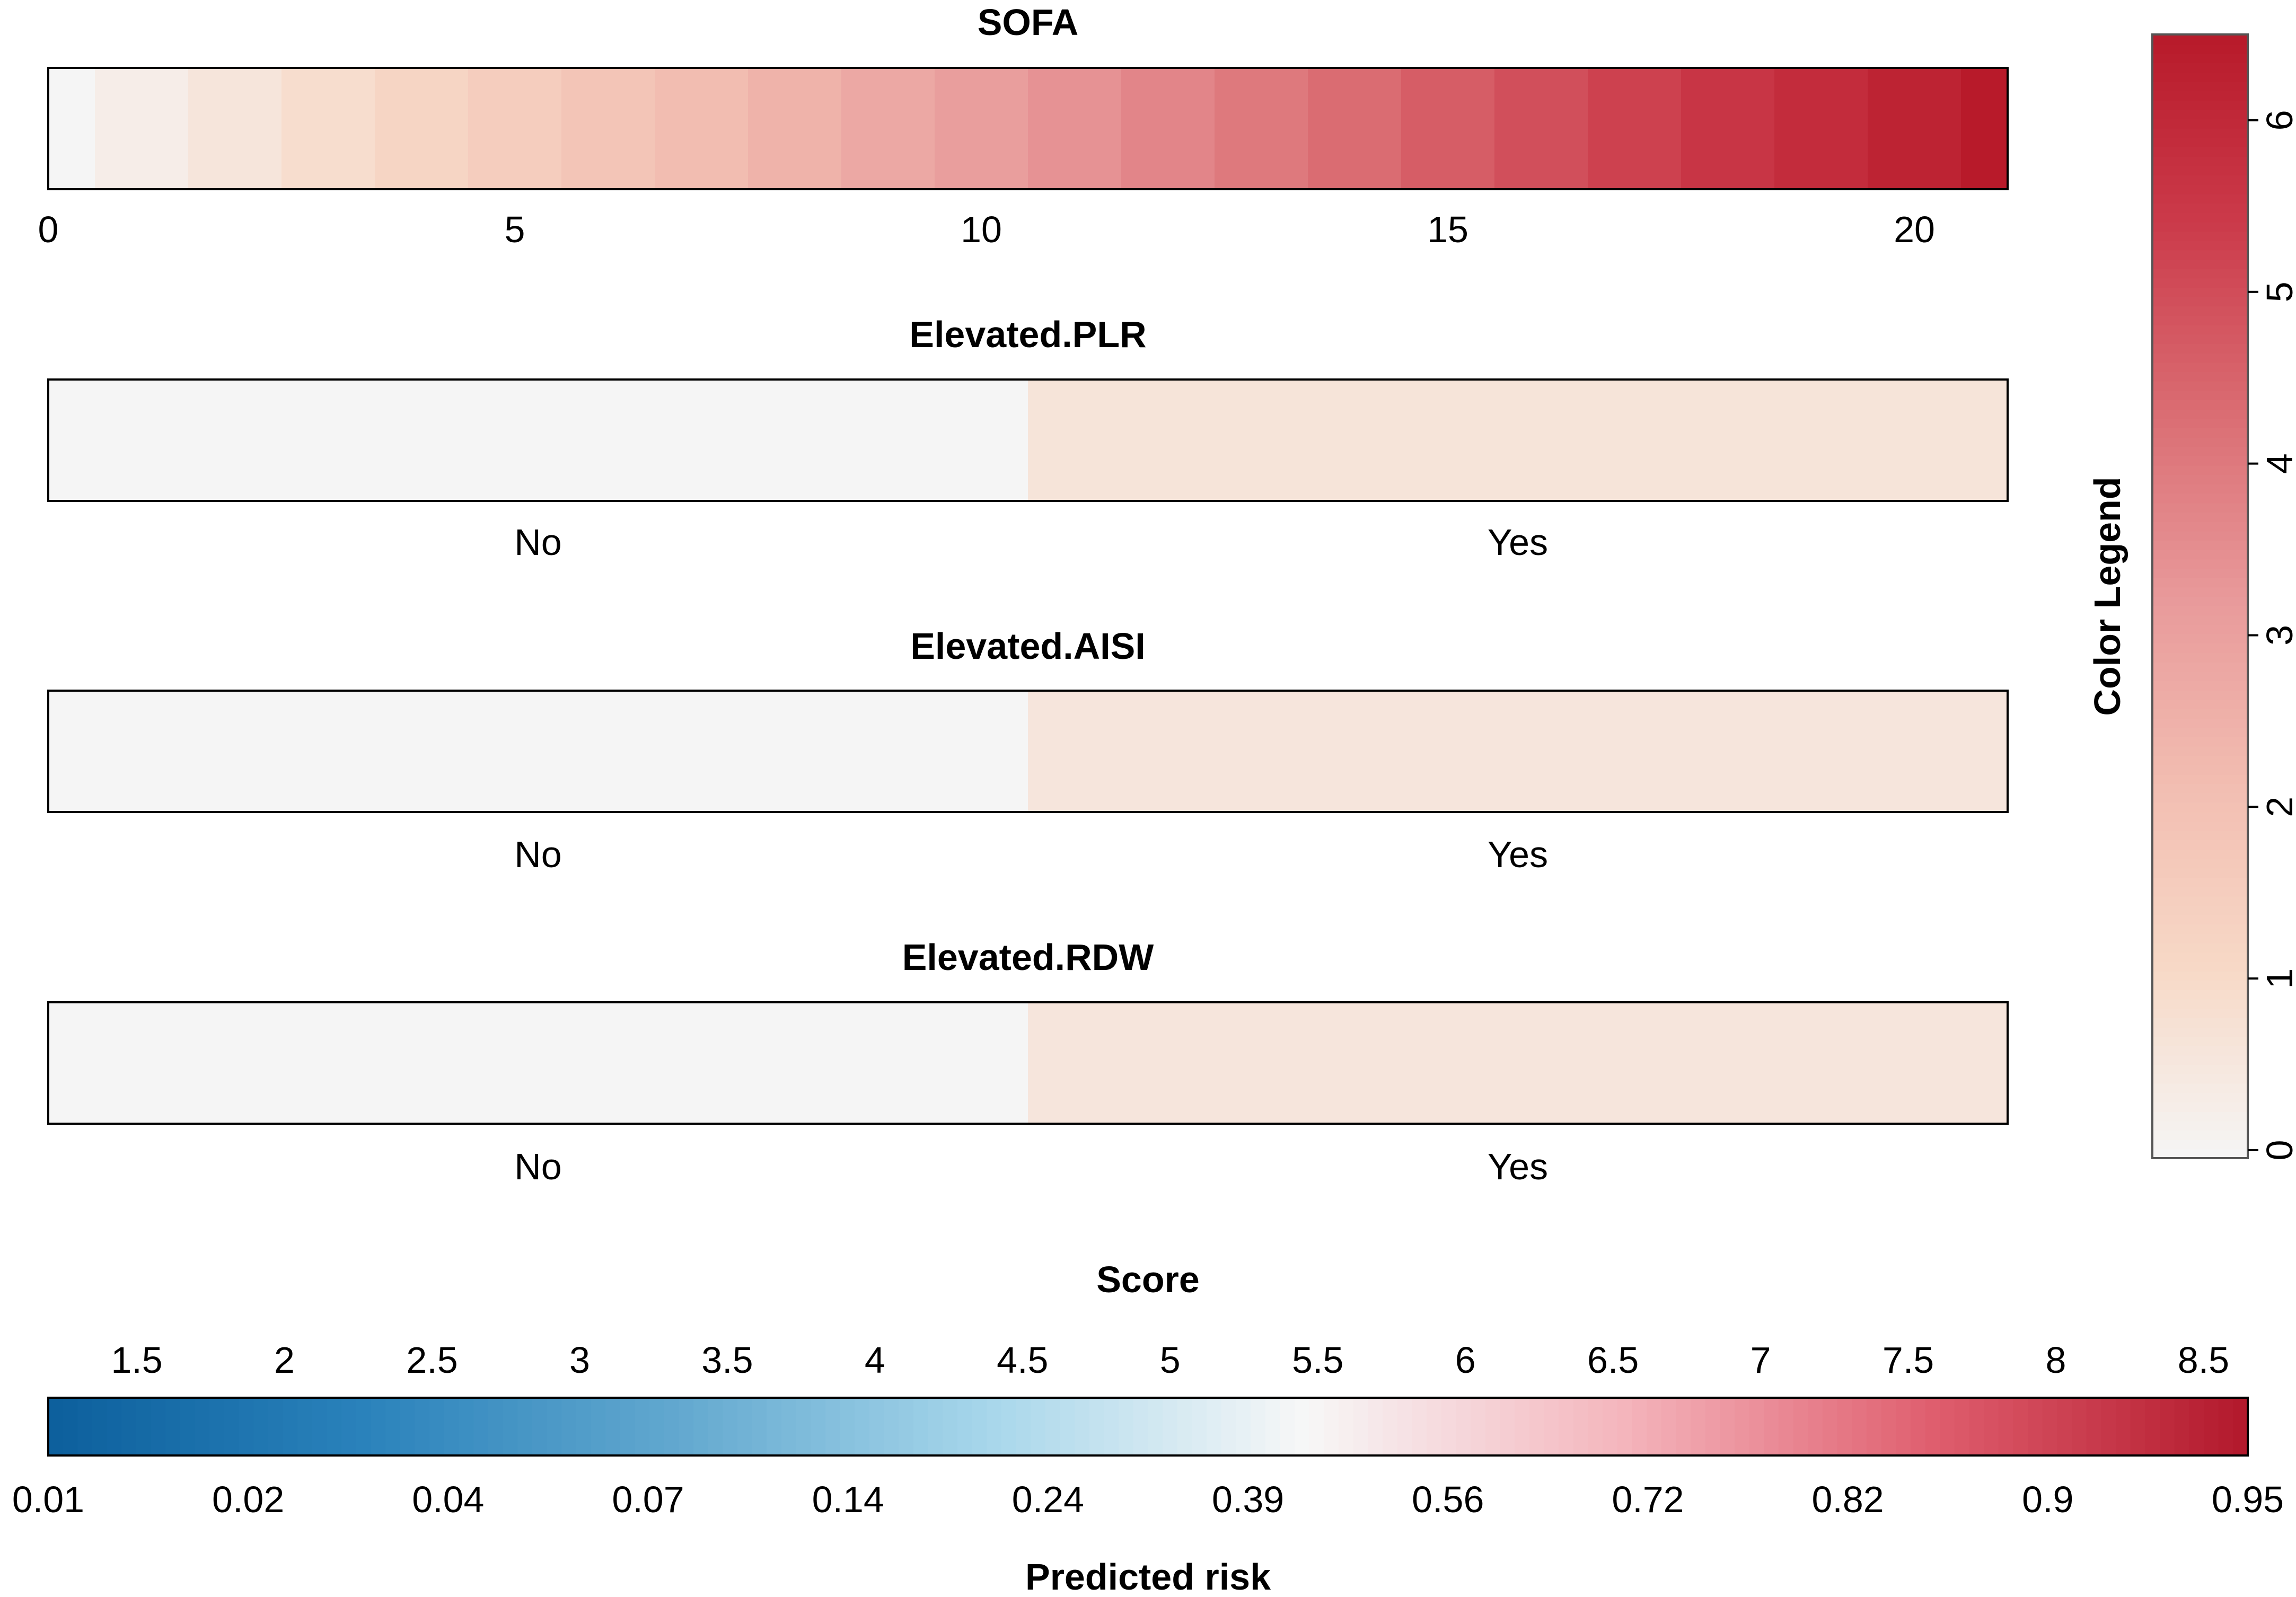  I want to click on axis-tick-label: 5, so click(515, 230).